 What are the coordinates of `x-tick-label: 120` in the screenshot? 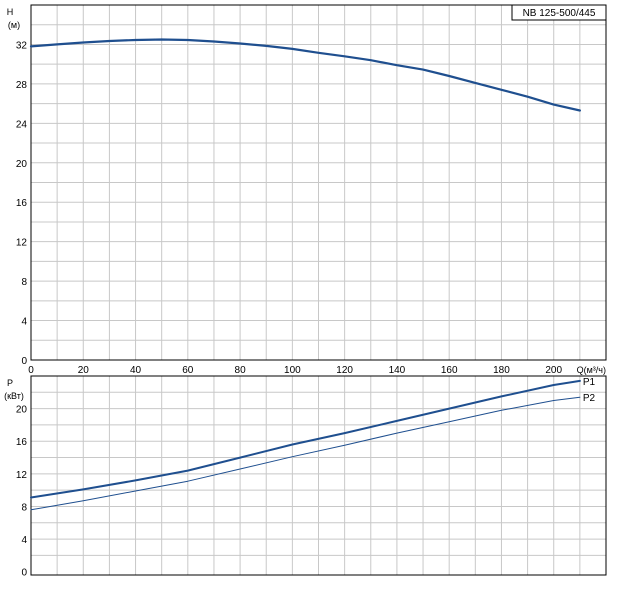 It's located at (344, 370).